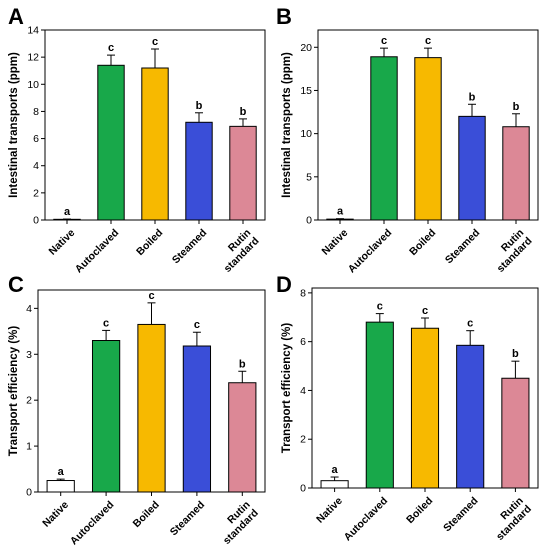  Describe the element at coordinates (16, 284) in the screenshot. I see `panel-letter: C` at that location.